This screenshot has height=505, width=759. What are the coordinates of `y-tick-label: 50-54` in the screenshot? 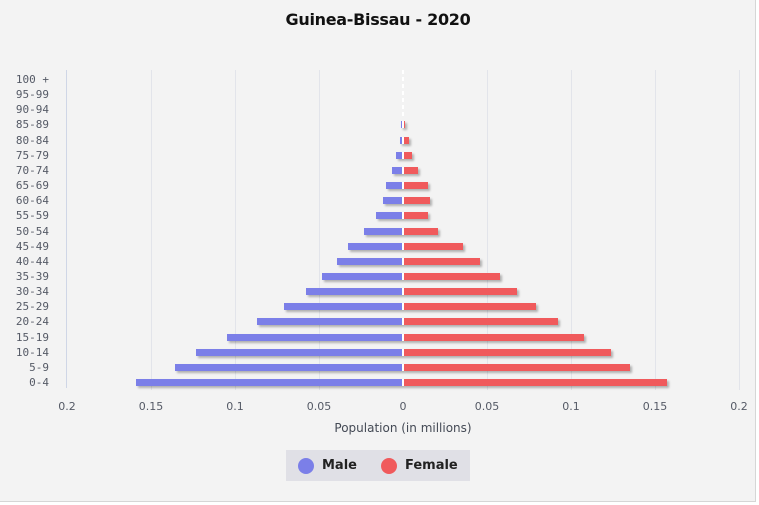 It's located at (32, 231).